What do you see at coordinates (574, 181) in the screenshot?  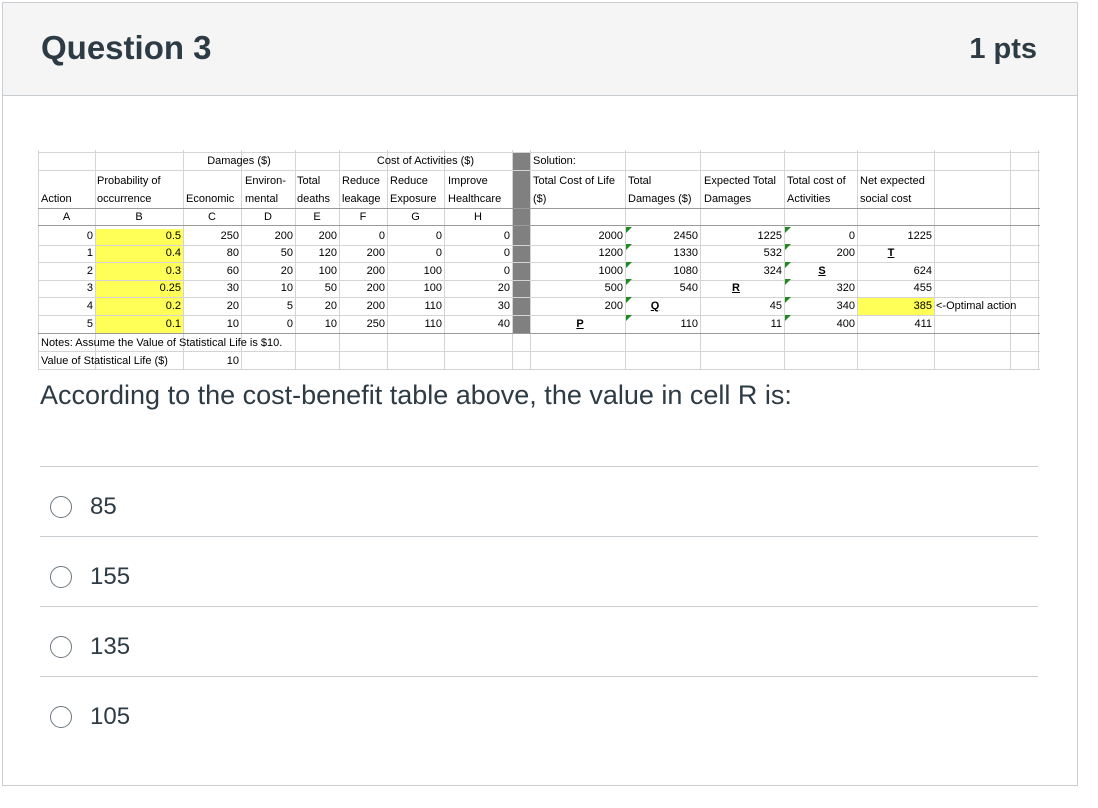 I see `header-total-cost-life: Total Cost of Life` at bounding box center [574, 181].